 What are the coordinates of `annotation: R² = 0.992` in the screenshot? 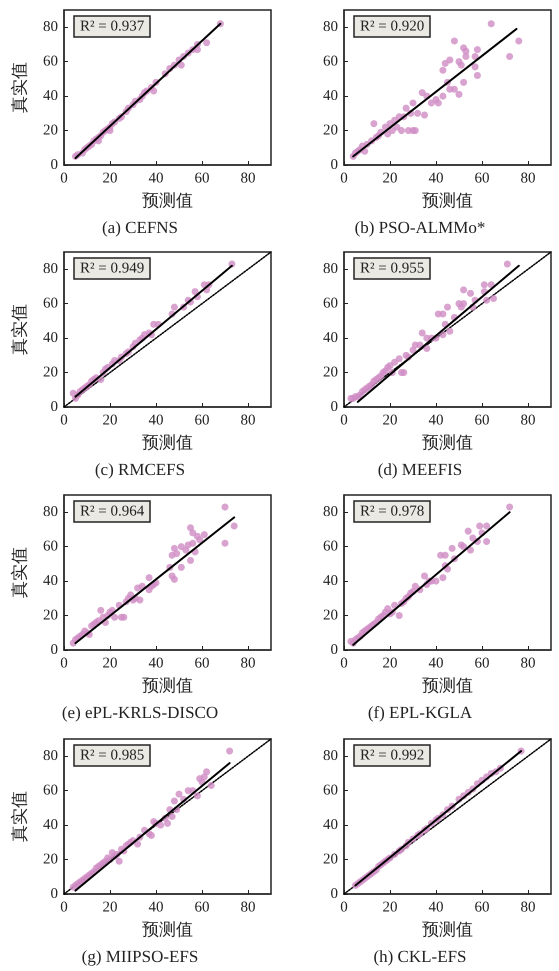 It's located at (392, 756).